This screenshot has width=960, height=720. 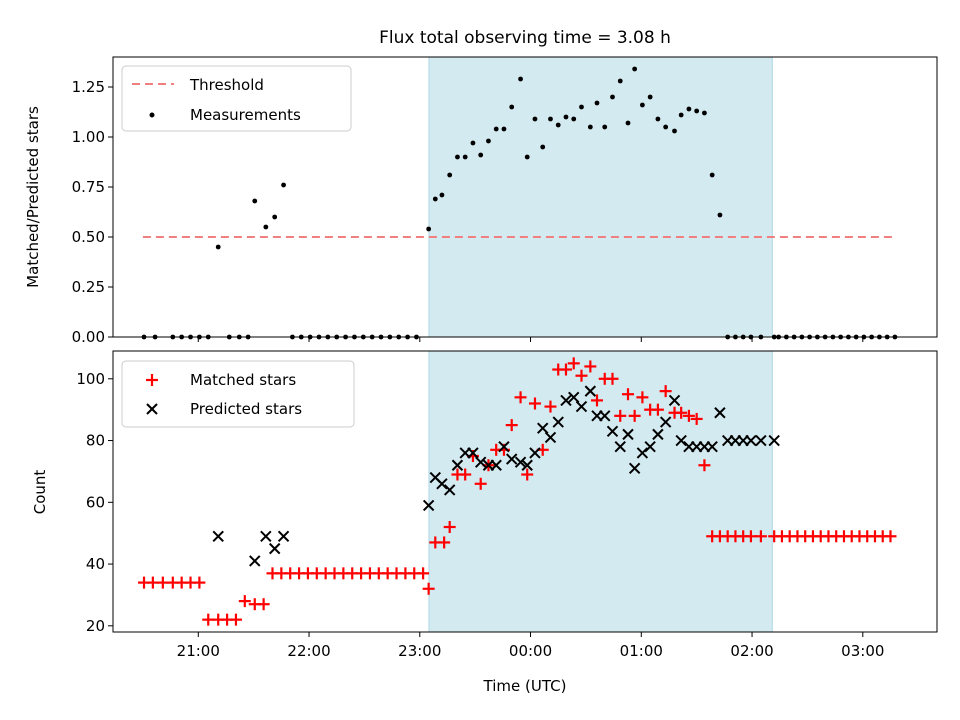 What do you see at coordinates (530, 339) in the screenshot?
I see `top-x-ticks` at bounding box center [530, 339].